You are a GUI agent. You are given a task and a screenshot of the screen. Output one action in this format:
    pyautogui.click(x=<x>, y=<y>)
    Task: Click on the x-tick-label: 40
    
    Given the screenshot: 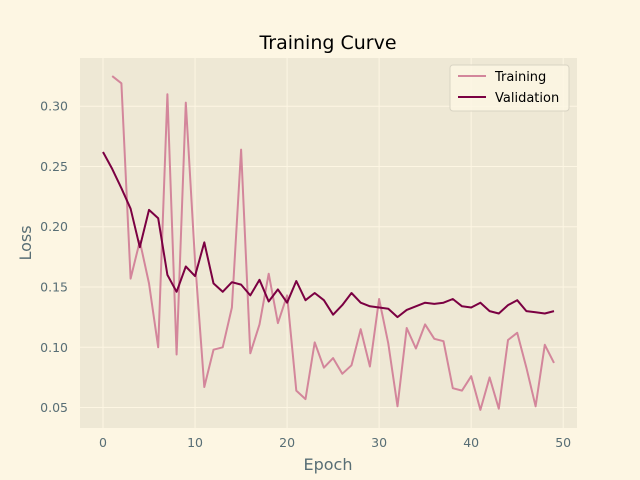 What is the action you would take?
    pyautogui.click(x=471, y=442)
    